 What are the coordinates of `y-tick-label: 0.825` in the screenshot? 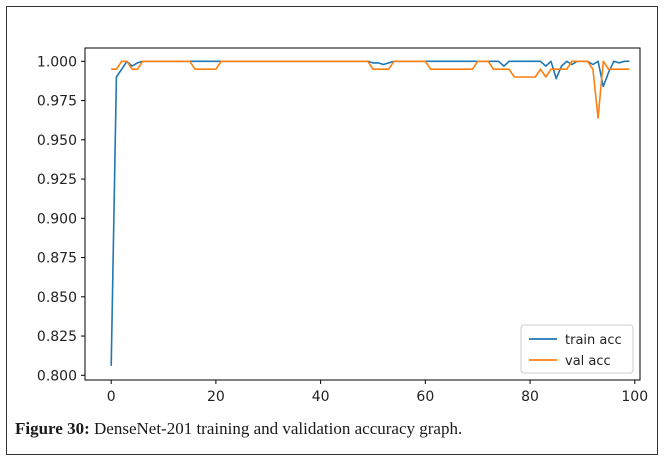 It's located at (57, 337).